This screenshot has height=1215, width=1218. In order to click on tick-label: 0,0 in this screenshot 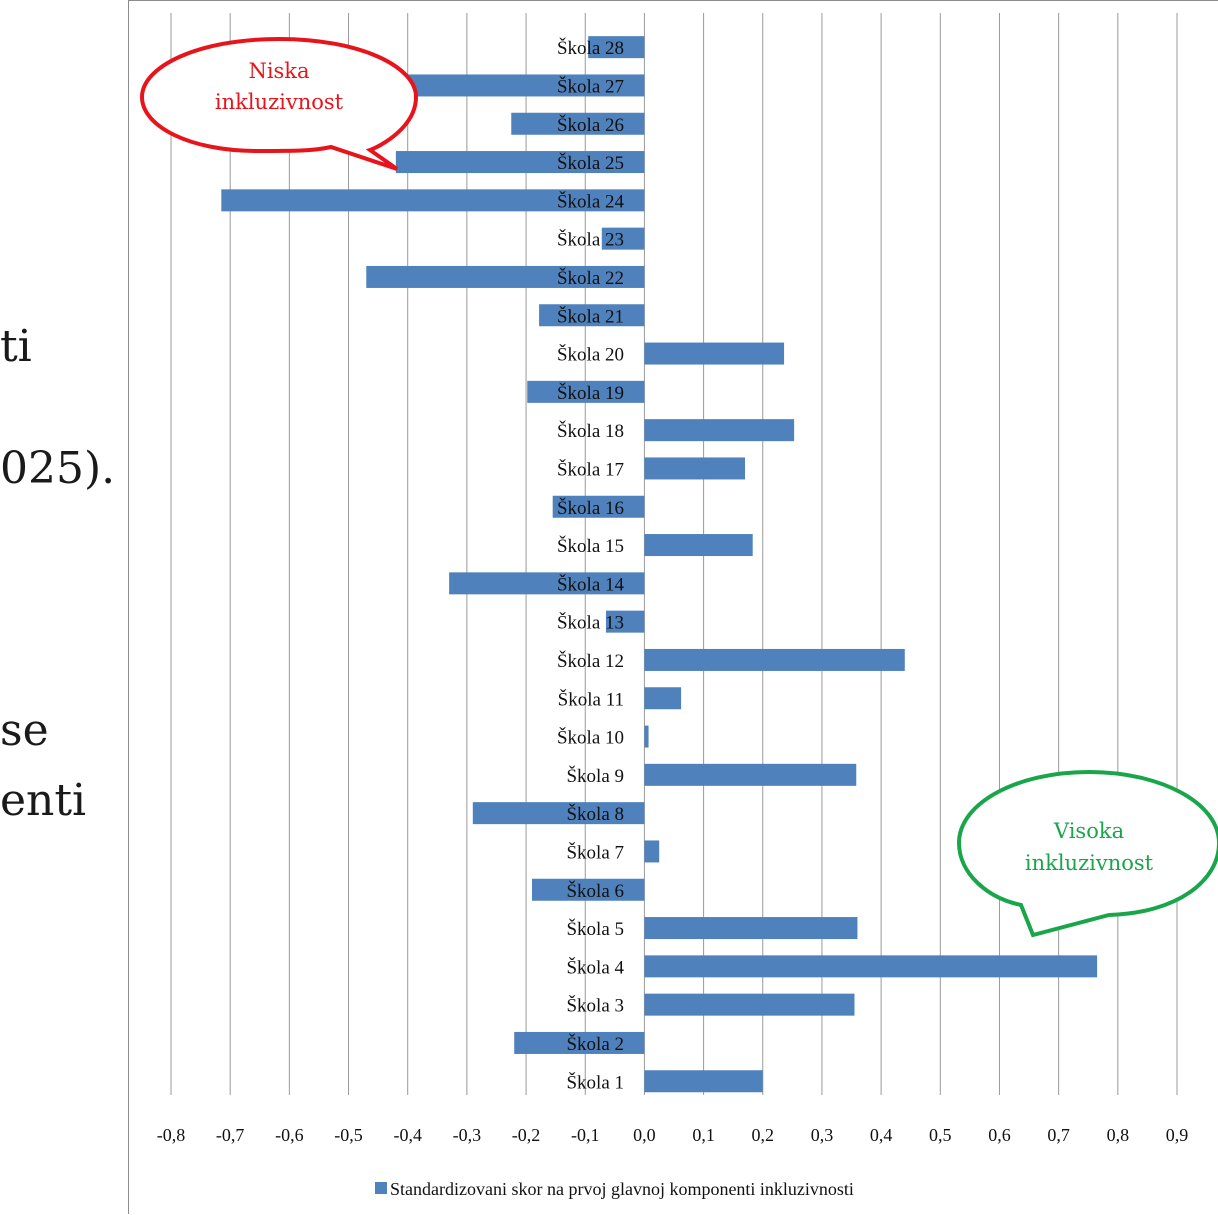, I will do `click(644, 1135)`.